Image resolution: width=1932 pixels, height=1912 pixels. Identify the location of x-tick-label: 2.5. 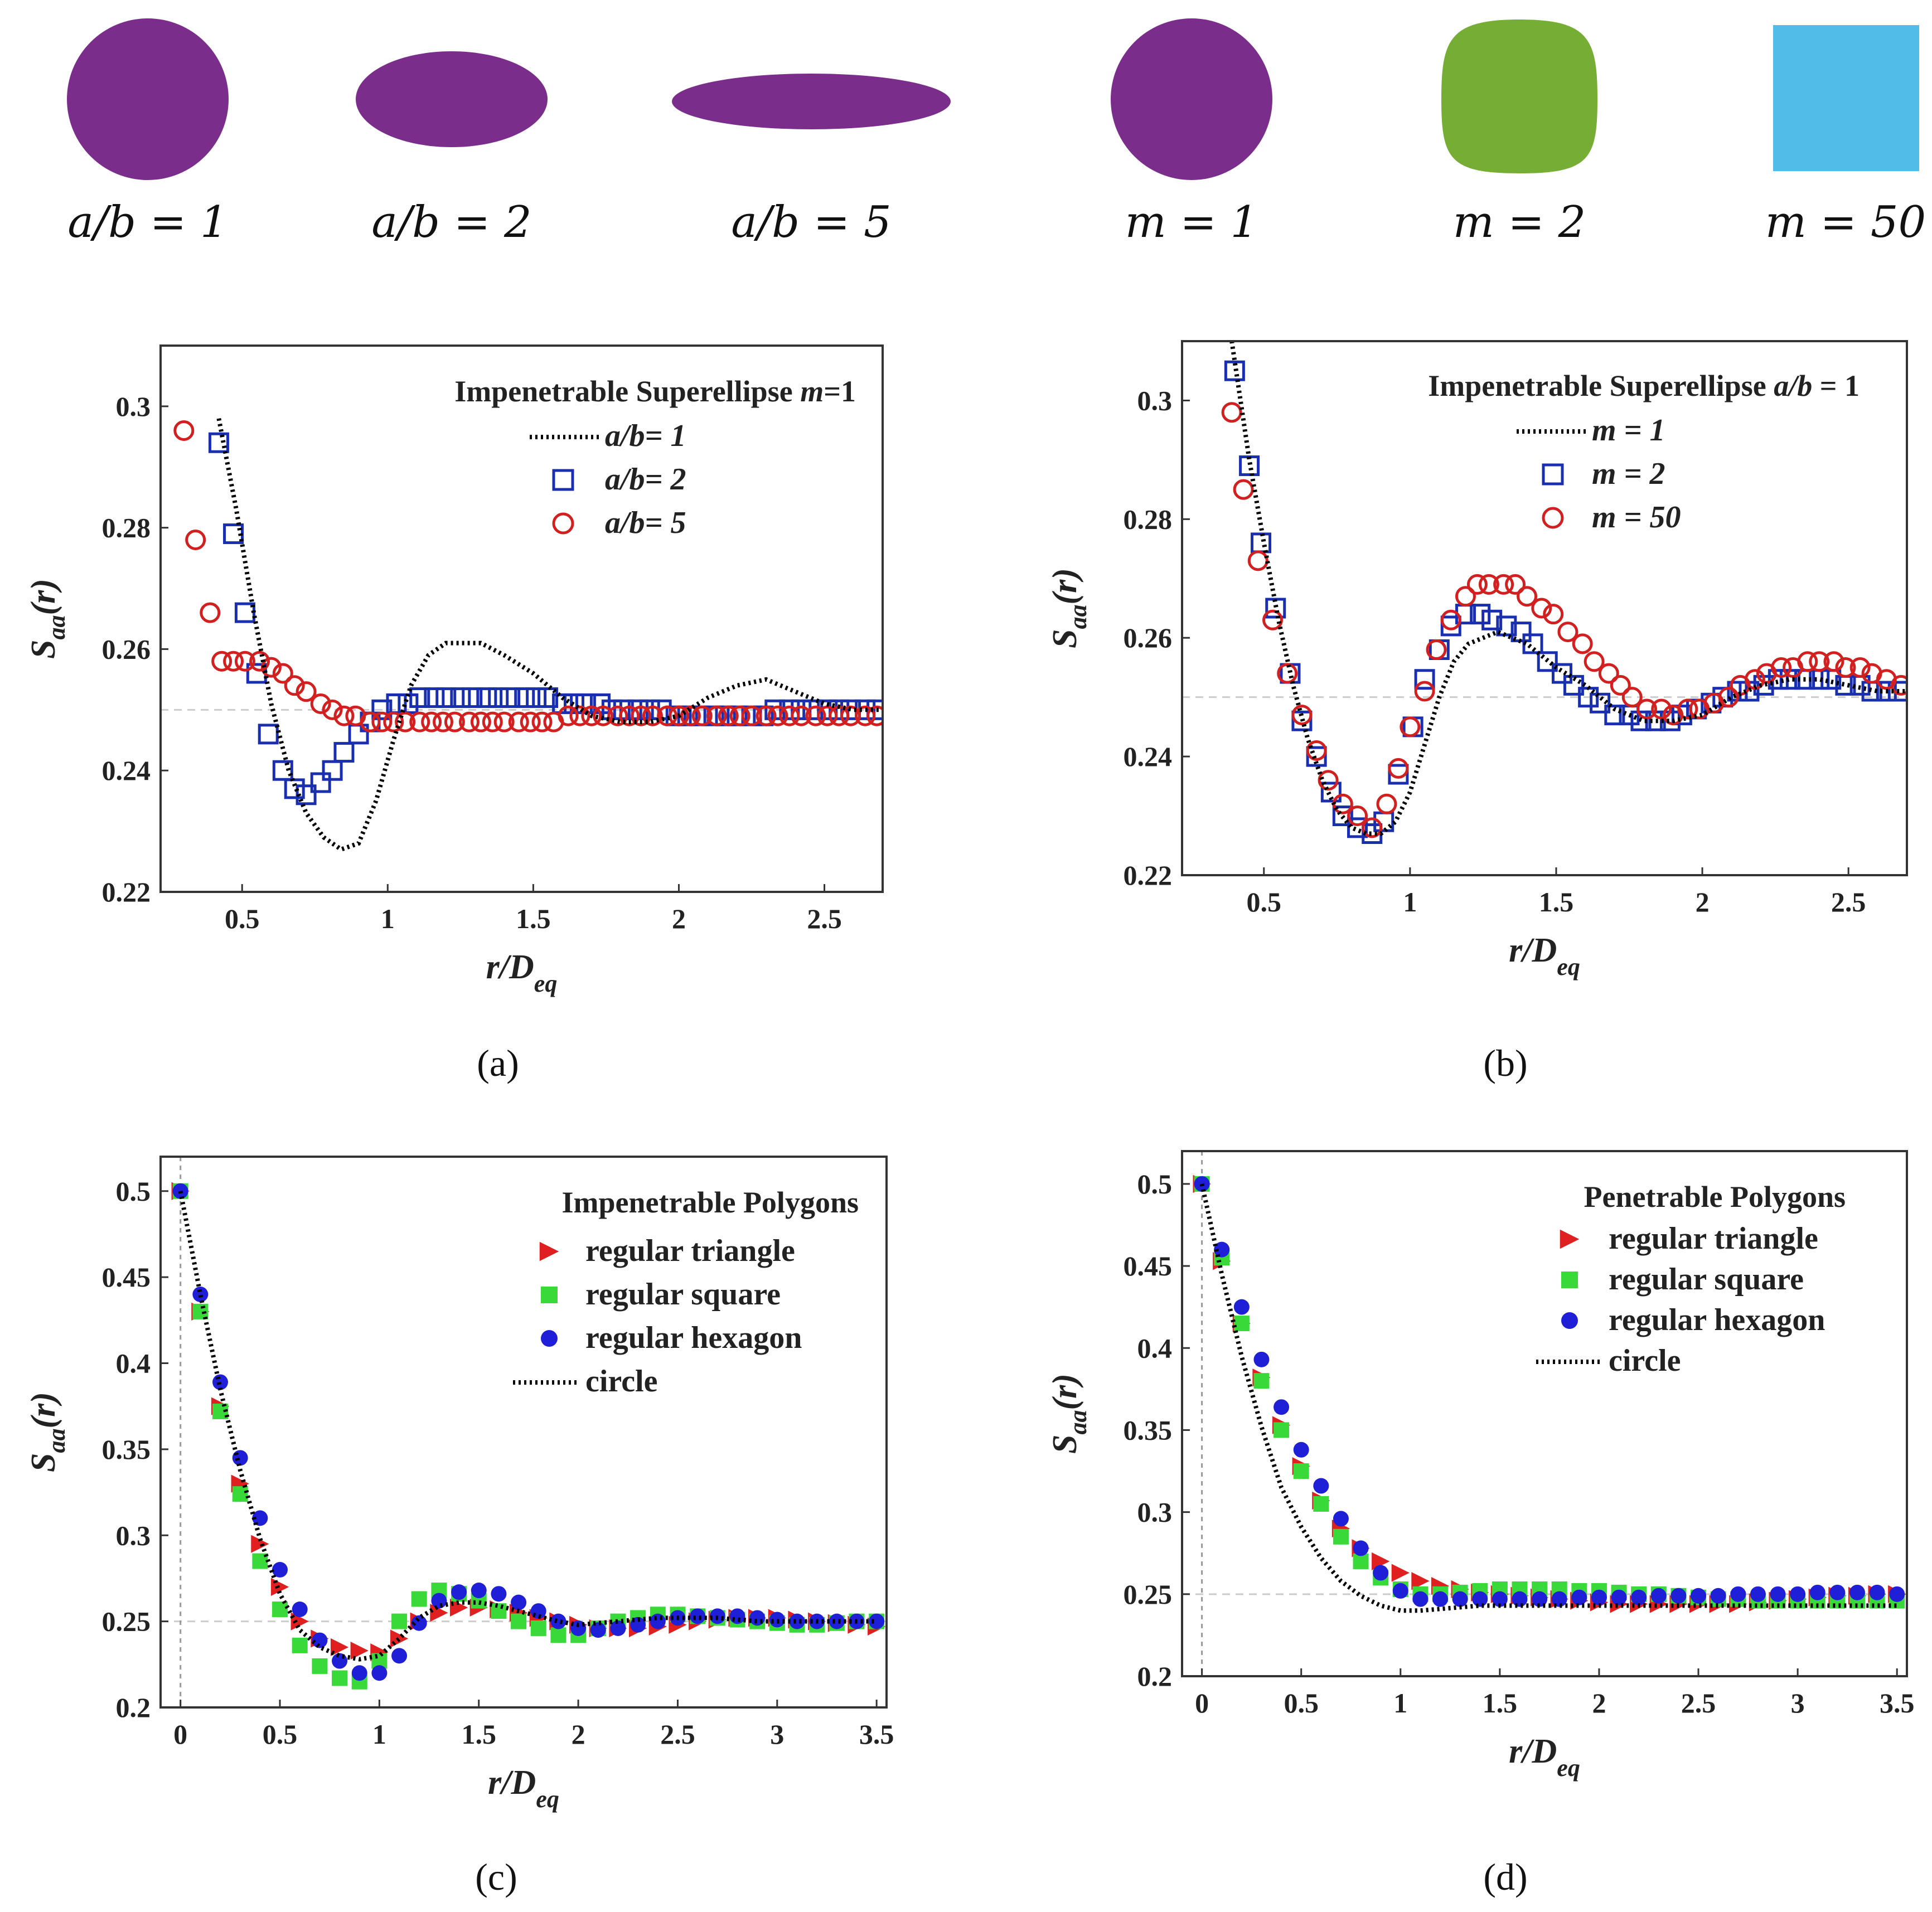
(678, 1734).